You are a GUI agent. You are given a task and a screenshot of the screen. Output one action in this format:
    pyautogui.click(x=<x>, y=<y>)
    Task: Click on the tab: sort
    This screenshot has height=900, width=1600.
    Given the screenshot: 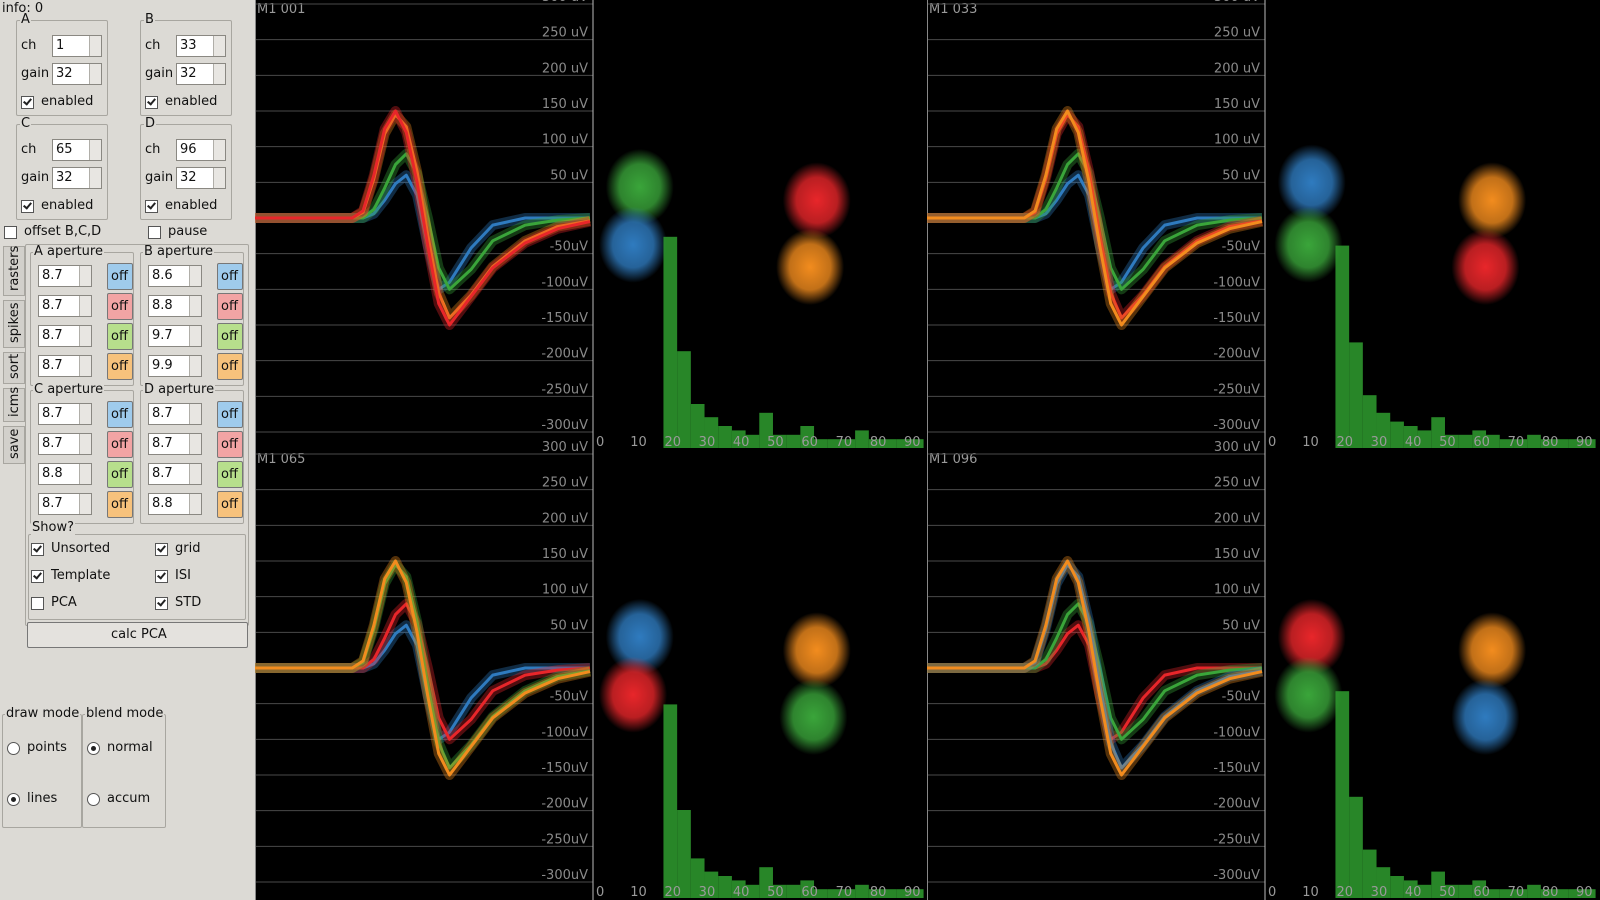 What is the action you would take?
    pyautogui.click(x=14, y=368)
    